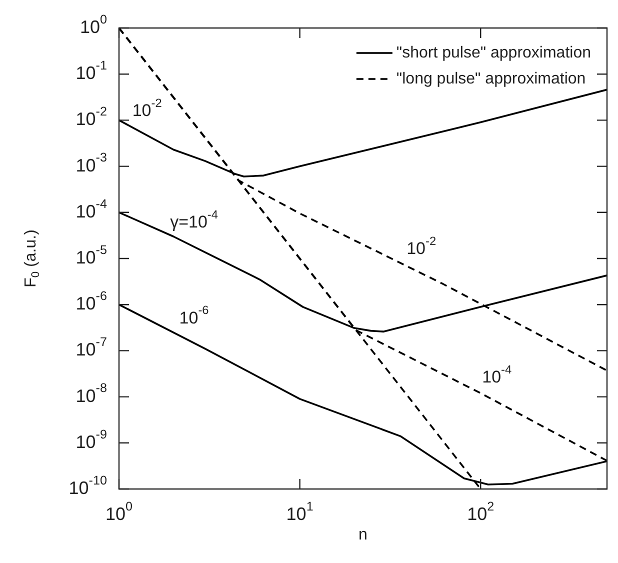 Image resolution: width=618 pixels, height=563 pixels. I want to click on legend-label: "long pulse" approximation, so click(491, 79).